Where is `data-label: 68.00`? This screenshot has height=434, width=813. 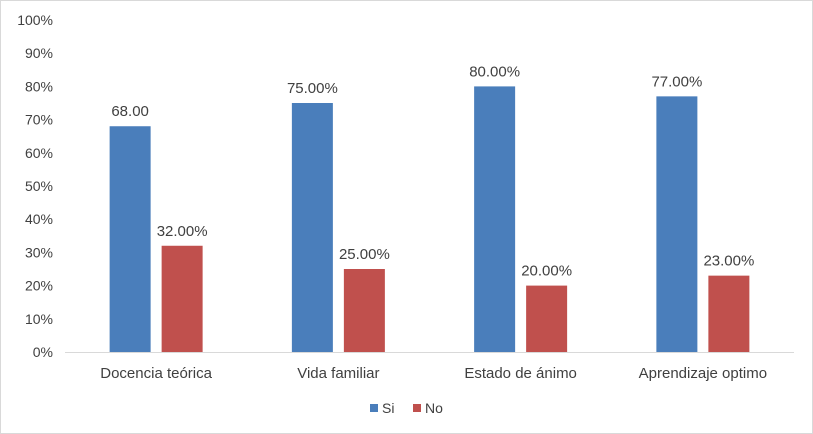 data-label: 68.00 is located at coordinates (130, 111).